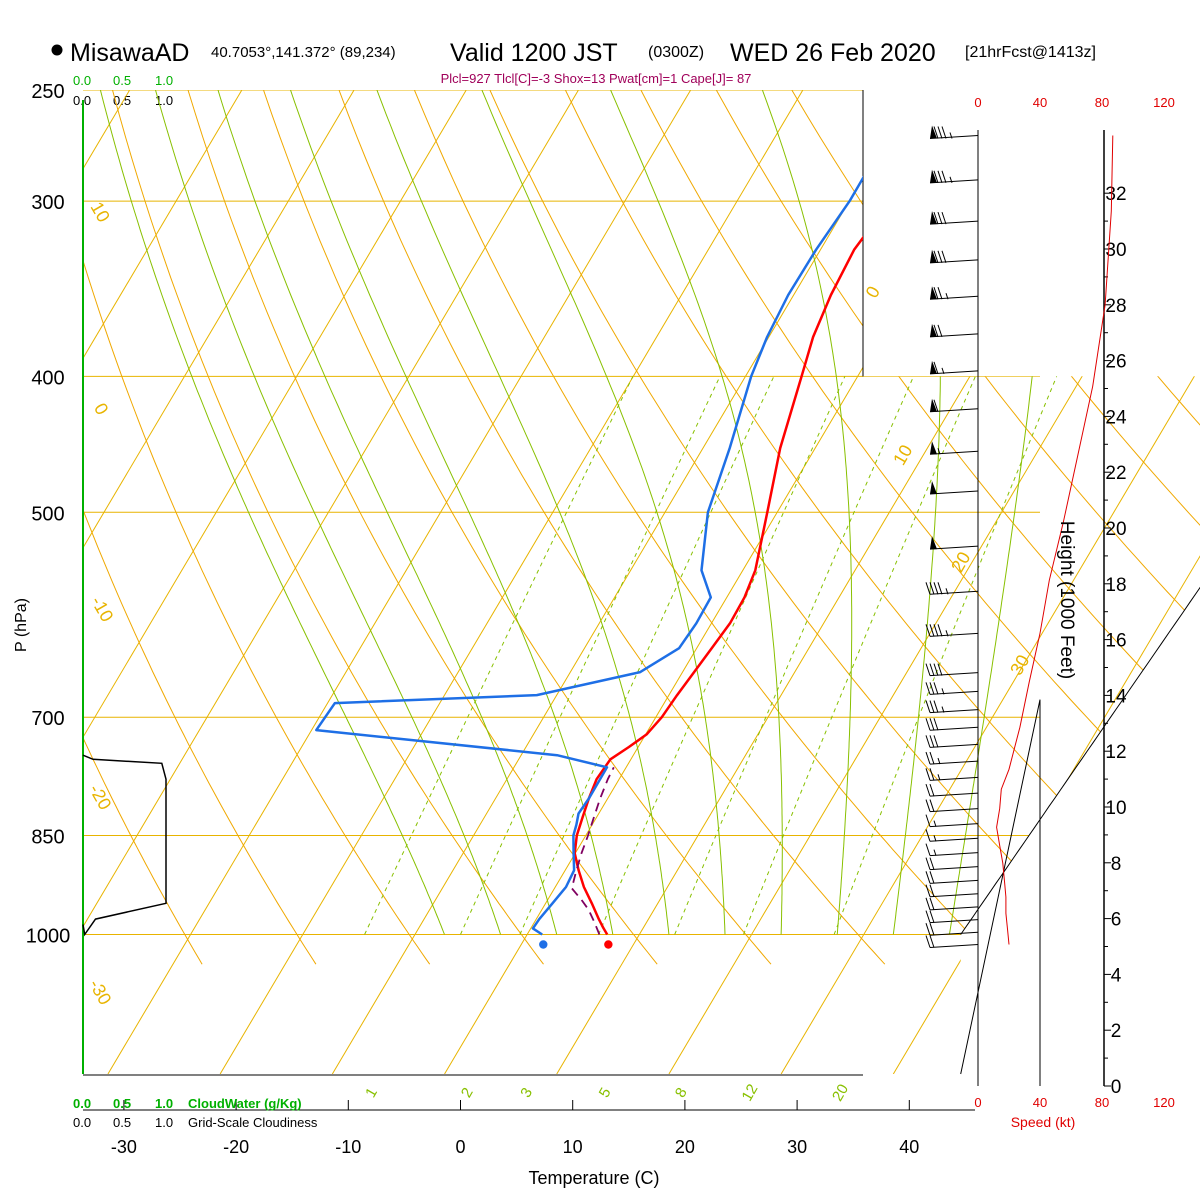 This screenshot has height=1200, width=1200. Describe the element at coordinates (124, 1147) in the screenshot. I see `temperature-tick-label: -30` at that location.